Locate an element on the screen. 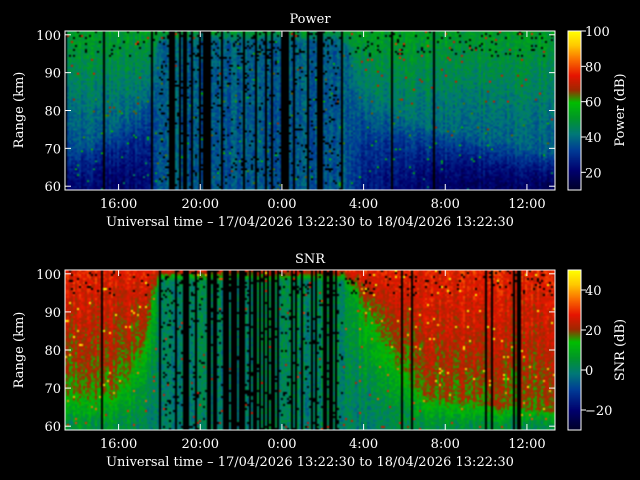  power-colorbar-frame is located at coordinates (574, 110).